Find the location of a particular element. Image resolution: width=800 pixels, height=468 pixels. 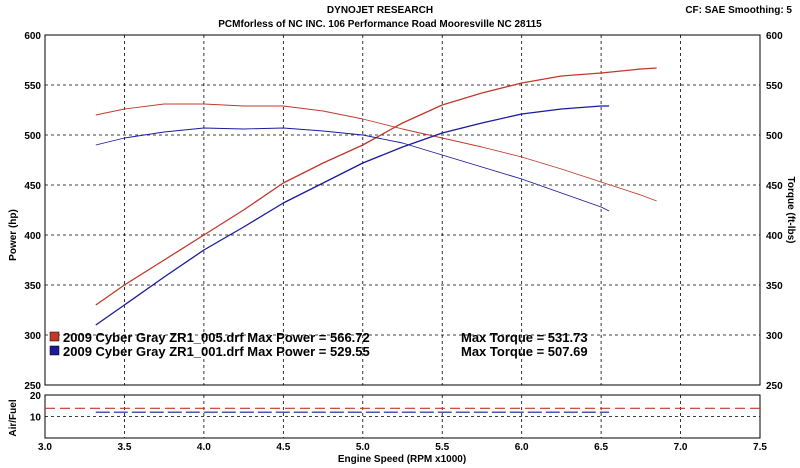

chart-title: DYNOJET RESEARCH is located at coordinates (380, 10).